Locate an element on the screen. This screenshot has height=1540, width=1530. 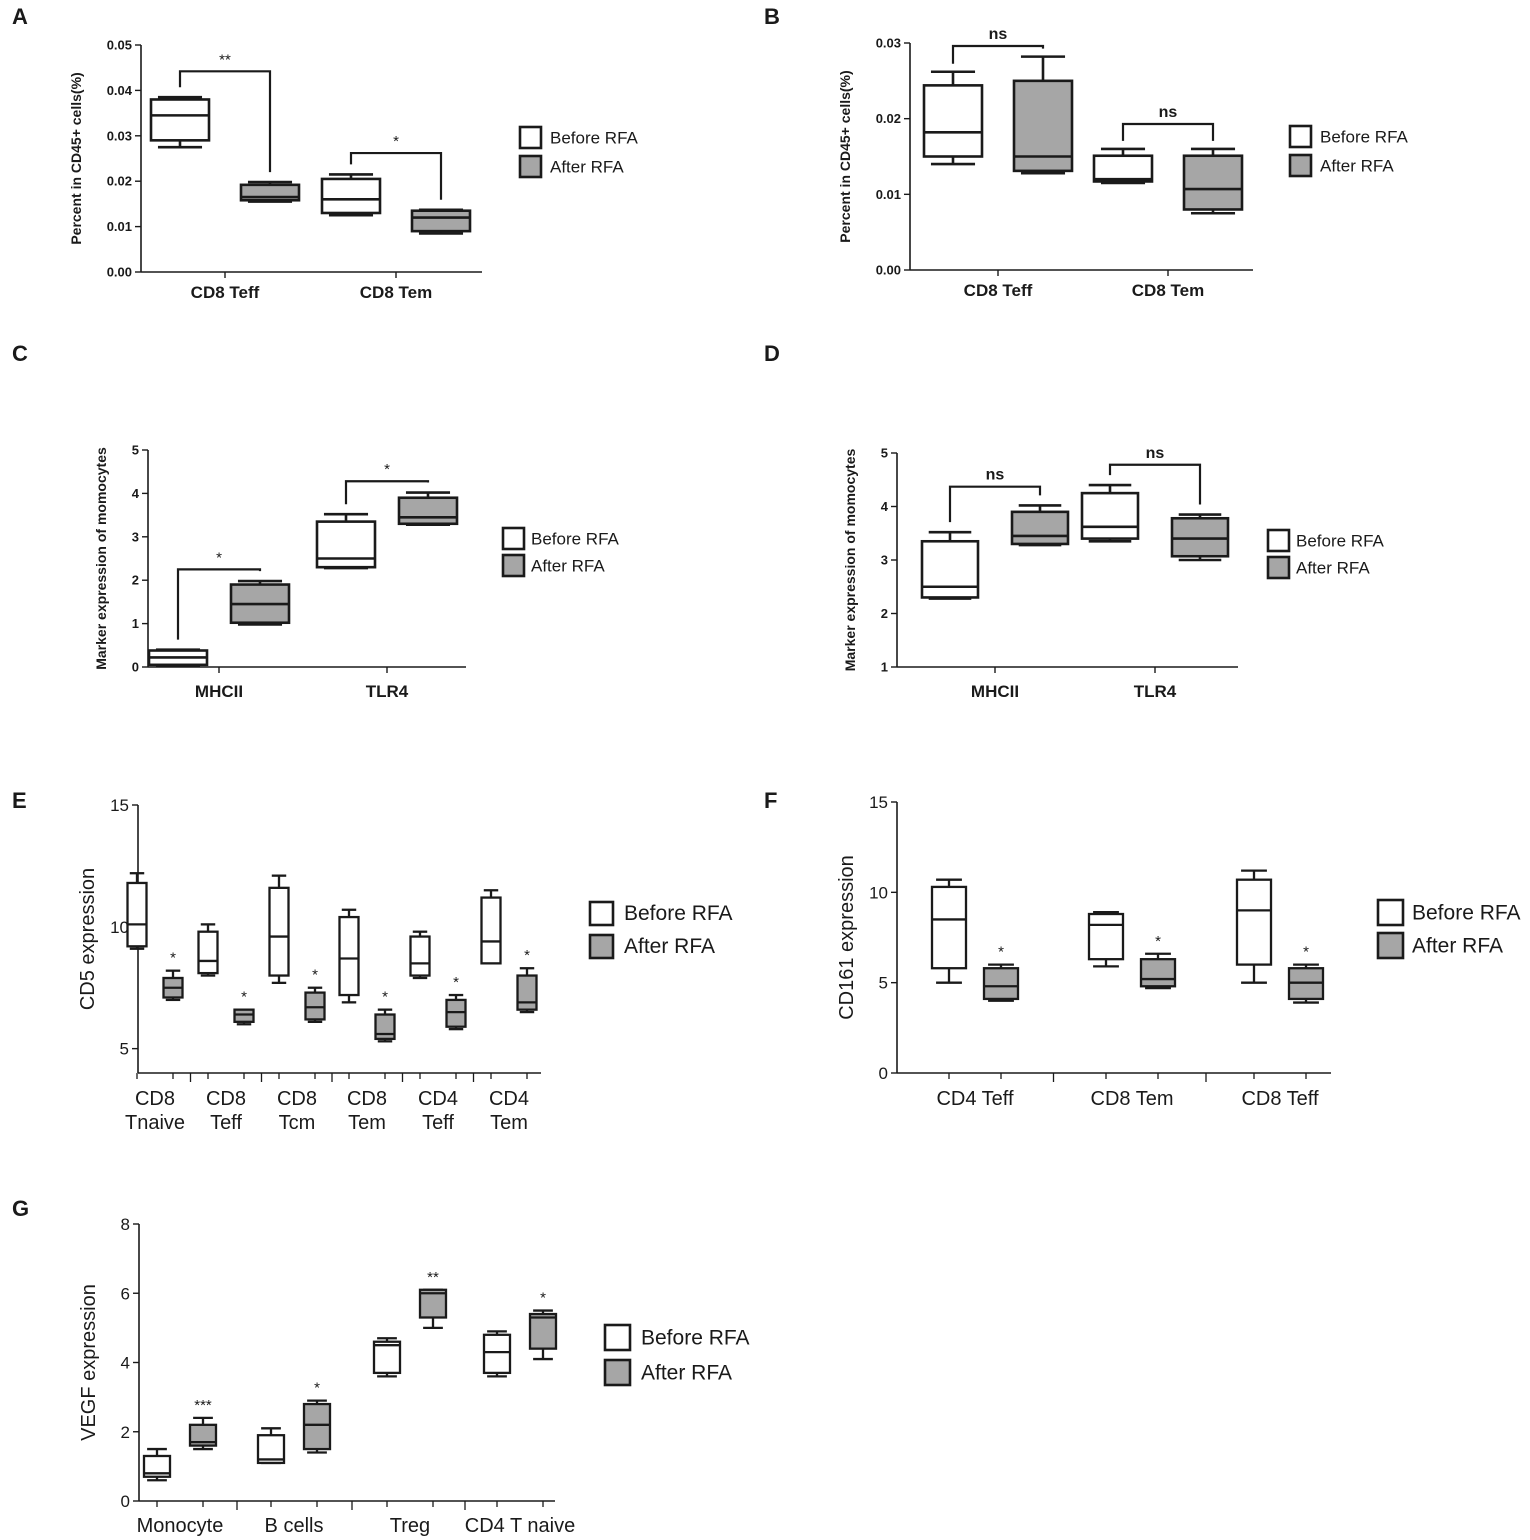
y-tick-label: 15 is located at coordinates (119, 805).